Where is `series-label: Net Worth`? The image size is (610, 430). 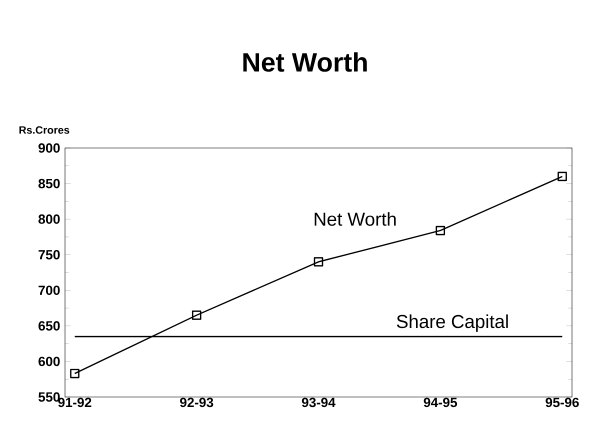 series-label: Net Worth is located at coordinates (355, 219).